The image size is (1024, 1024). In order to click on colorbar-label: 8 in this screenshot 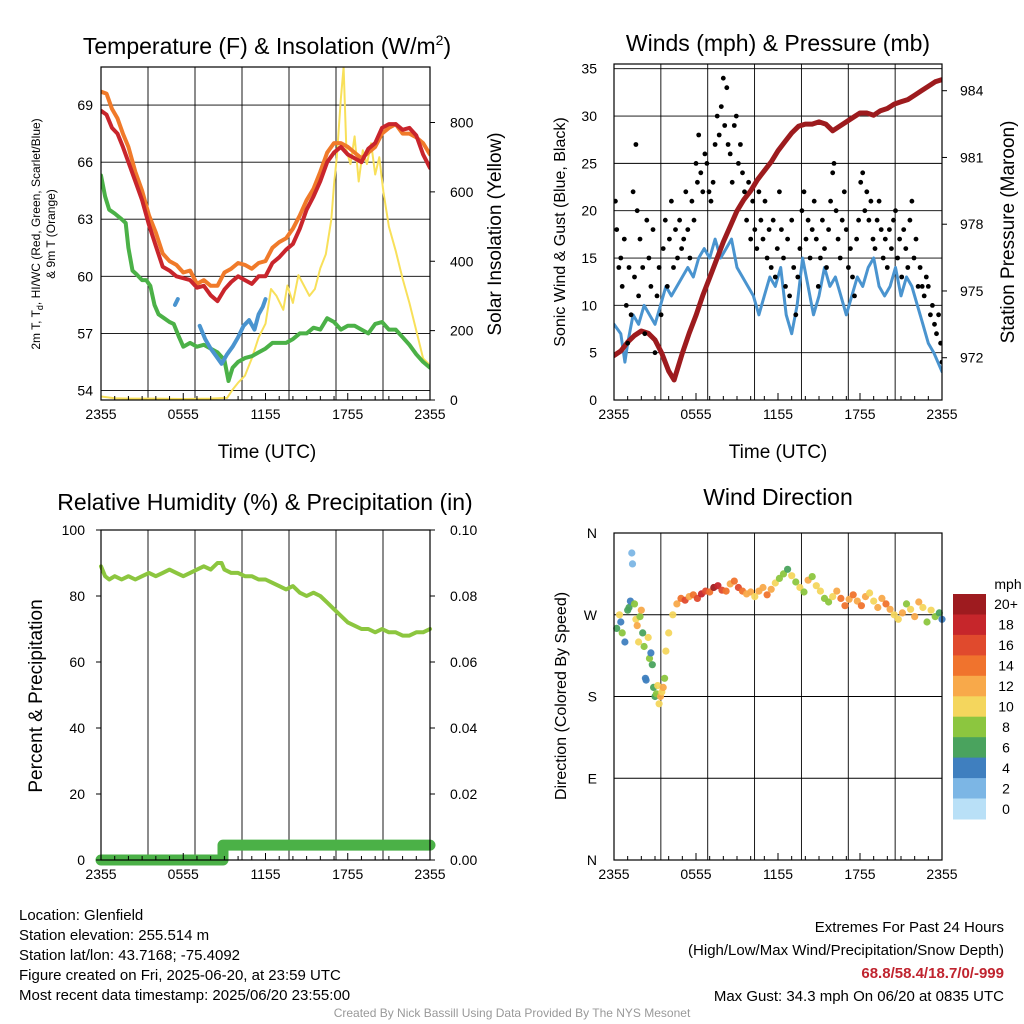, I will do `click(1006, 727)`.